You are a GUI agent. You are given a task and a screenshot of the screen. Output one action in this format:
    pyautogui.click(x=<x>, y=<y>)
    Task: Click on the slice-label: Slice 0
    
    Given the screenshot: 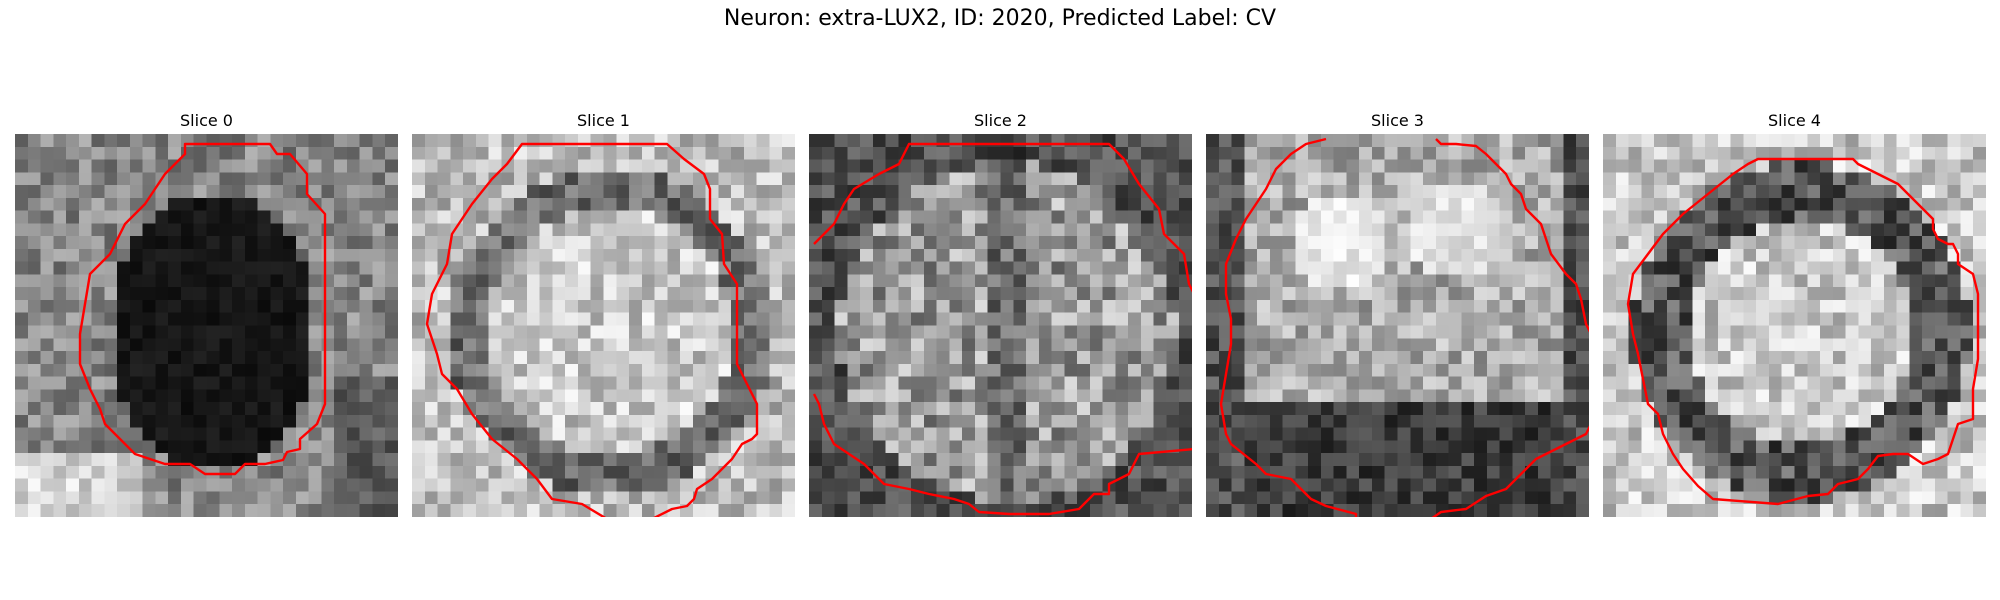 What is the action you would take?
    pyautogui.click(x=206, y=121)
    